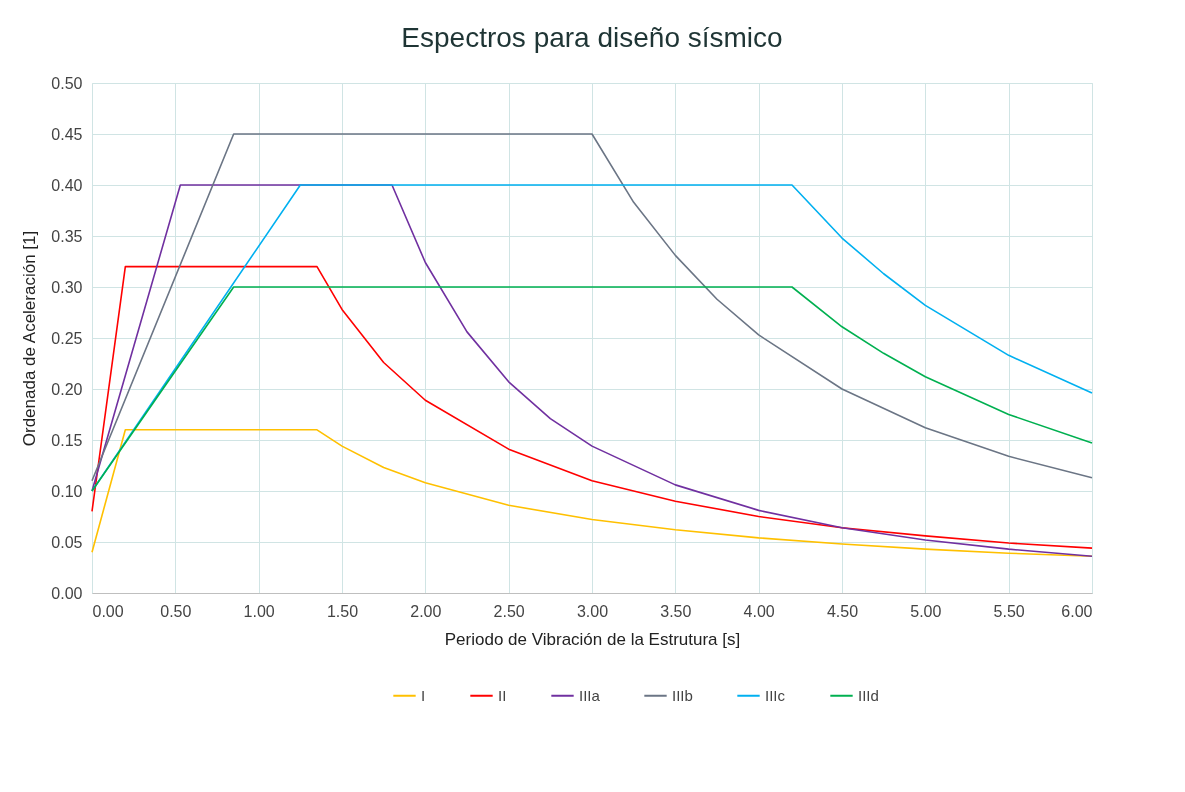 Image resolution: width=1185 pixels, height=792 pixels. Describe the element at coordinates (590, 695) in the screenshot. I see `legend-label: IIIa` at that location.